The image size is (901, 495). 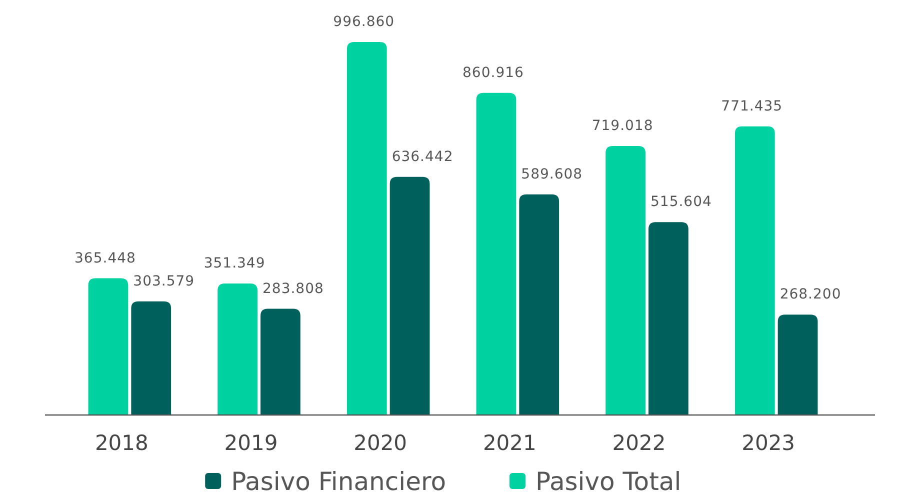 What do you see at coordinates (251, 443) in the screenshot?
I see `x-tick-label: 2019` at bounding box center [251, 443].